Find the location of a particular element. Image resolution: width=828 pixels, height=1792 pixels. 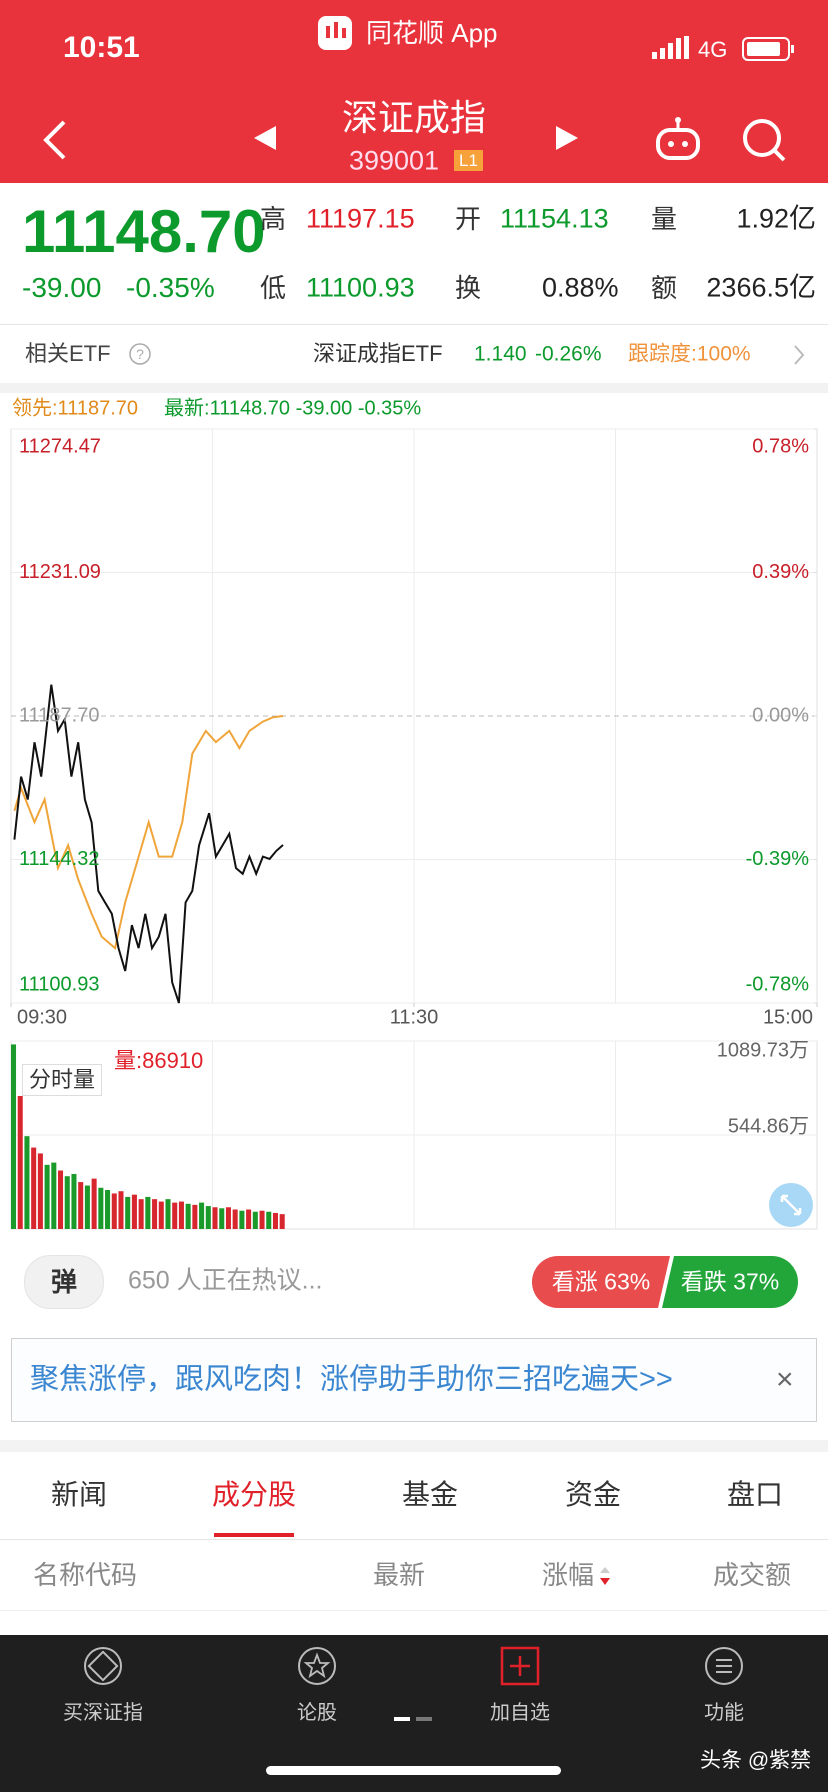

y-tick-label: 544.86万 is located at coordinates (768, 1126).